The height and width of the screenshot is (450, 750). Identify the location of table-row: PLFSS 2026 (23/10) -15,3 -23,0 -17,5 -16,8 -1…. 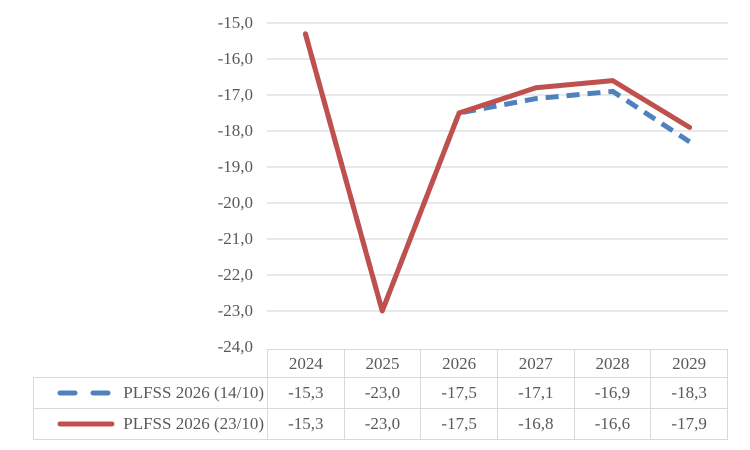
(380, 424).